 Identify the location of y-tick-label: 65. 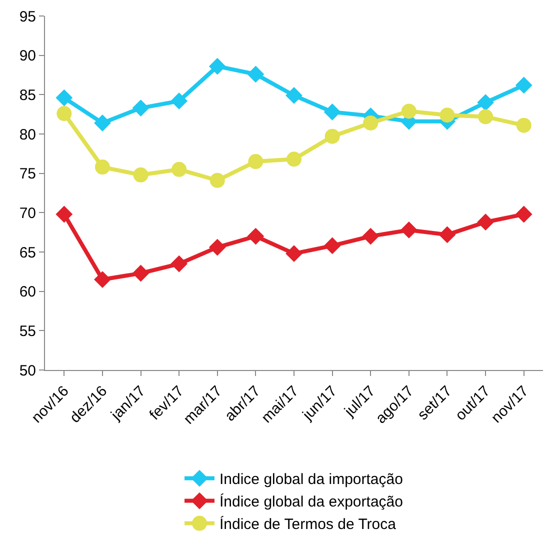
(27, 253).